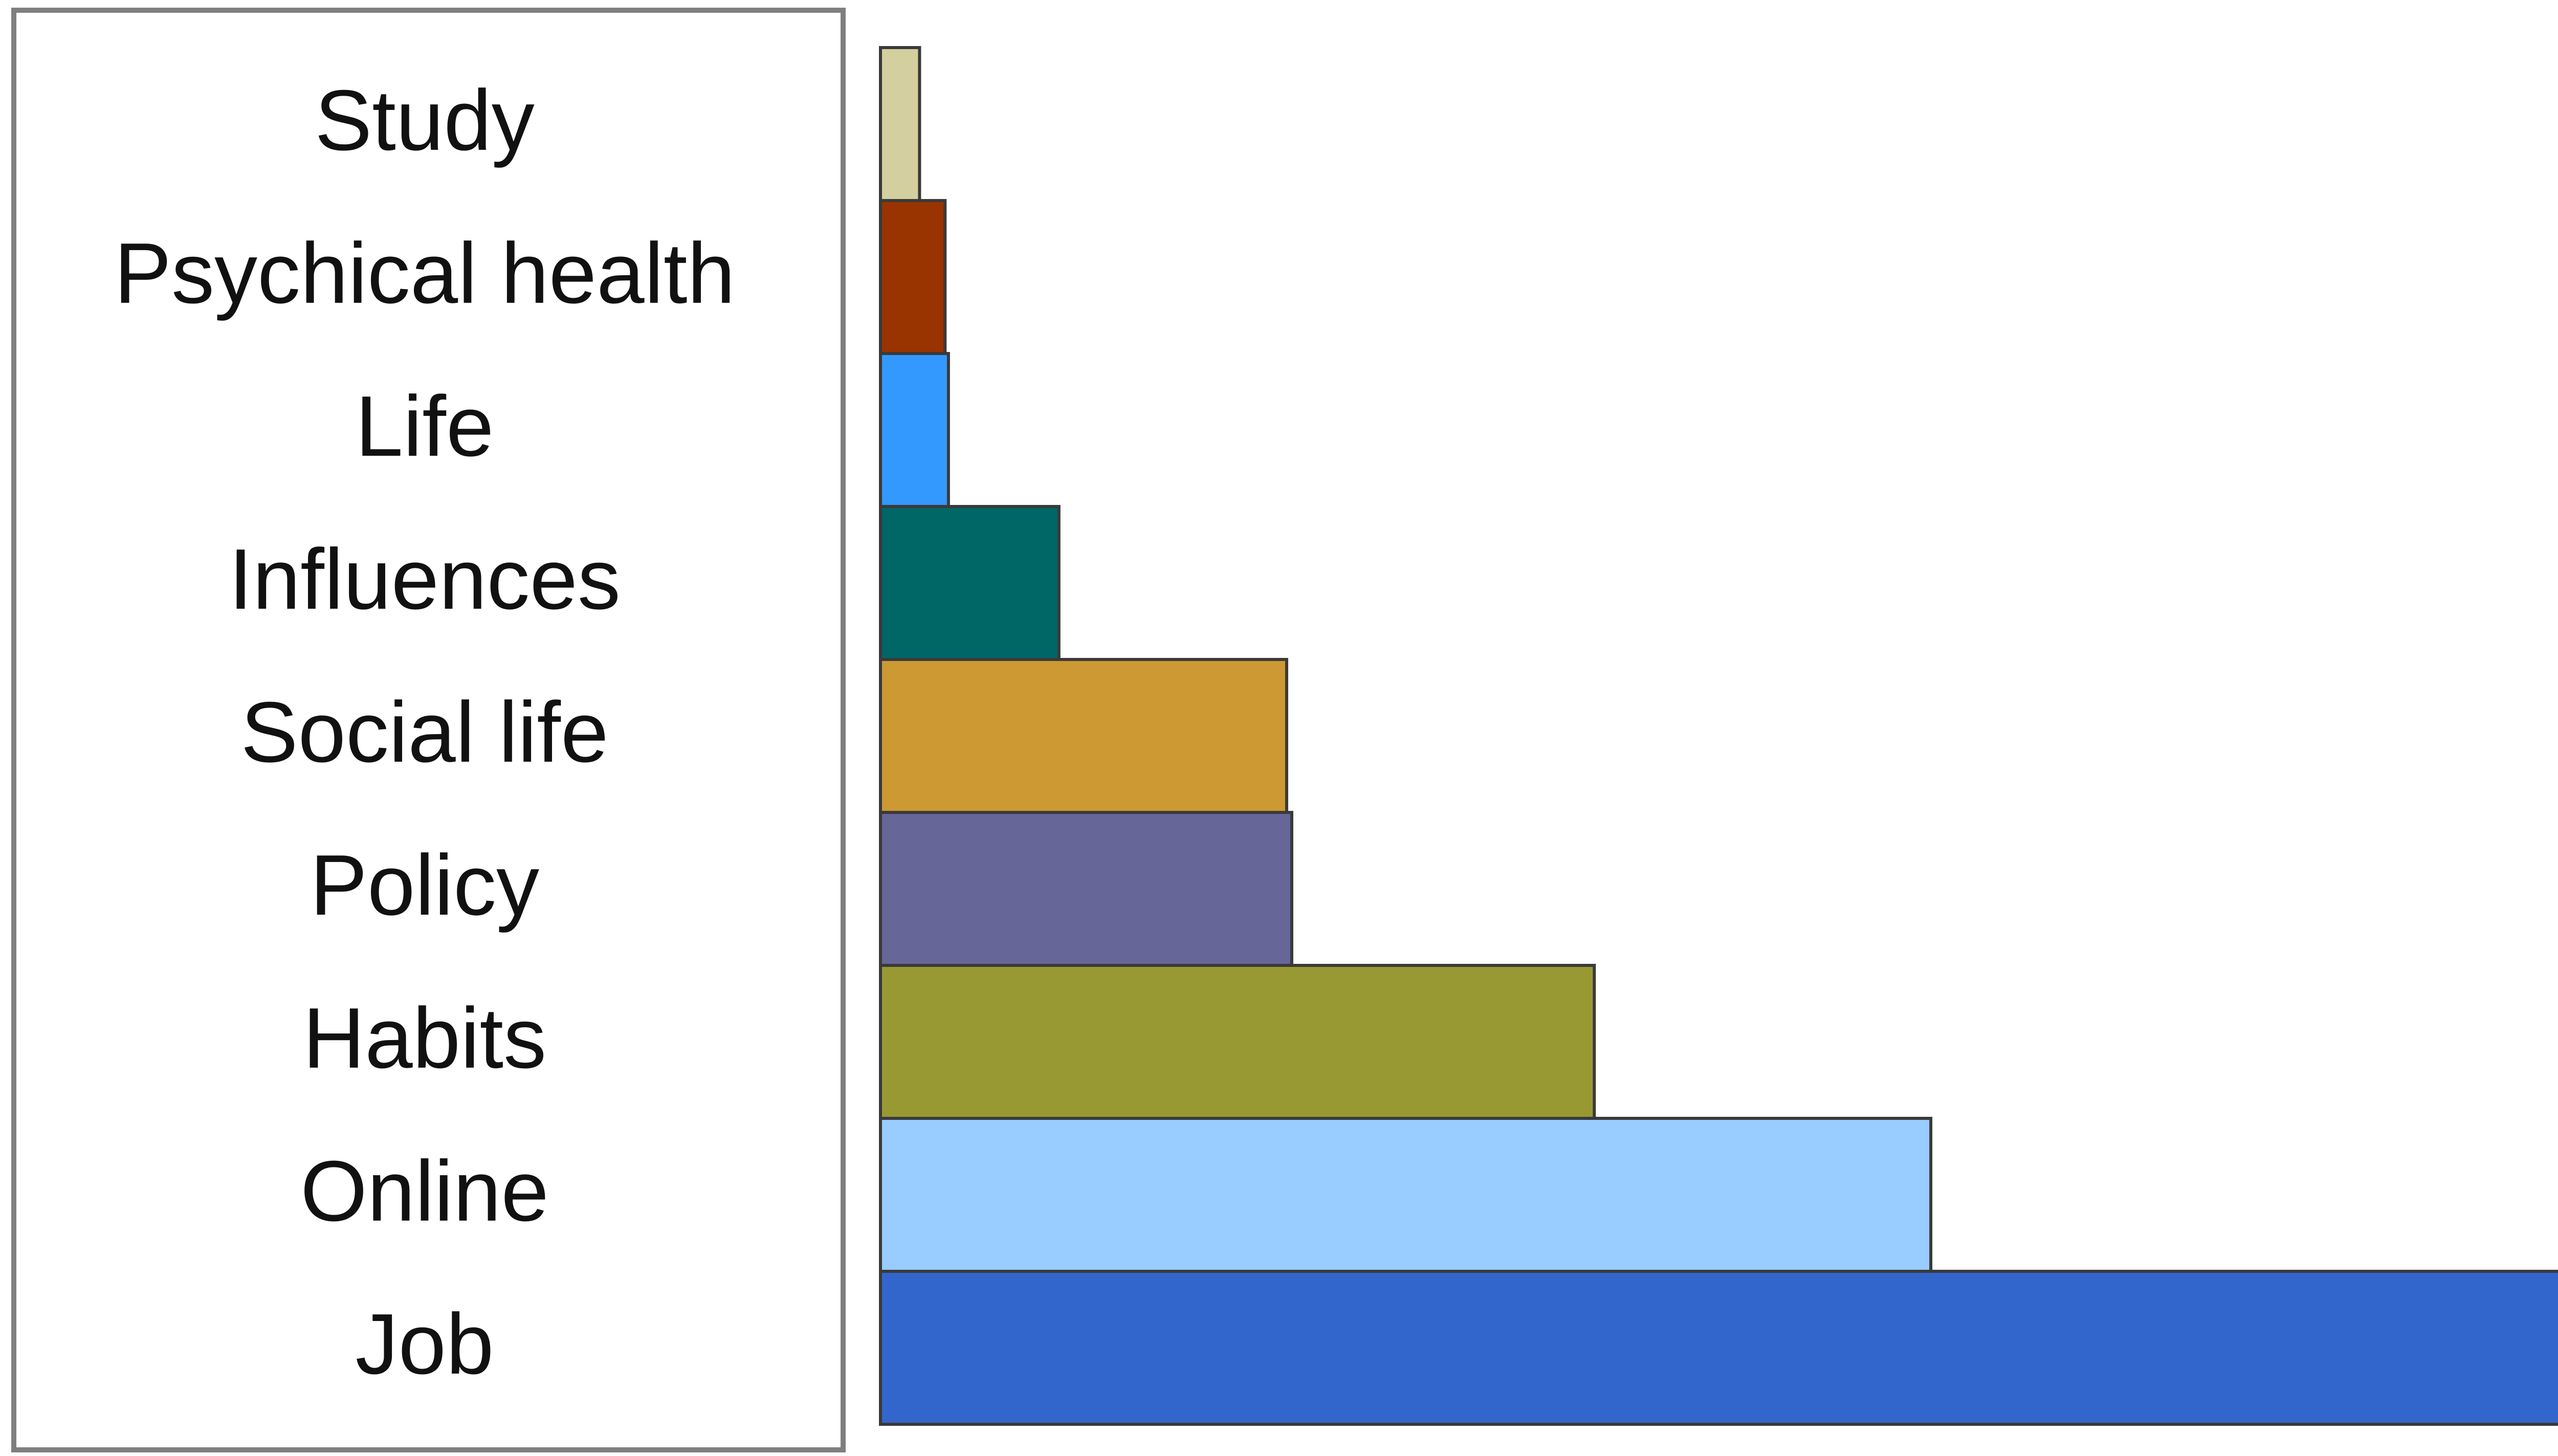 The width and height of the screenshot is (2558, 1456). I want to click on legend-label: Study, so click(425, 120).